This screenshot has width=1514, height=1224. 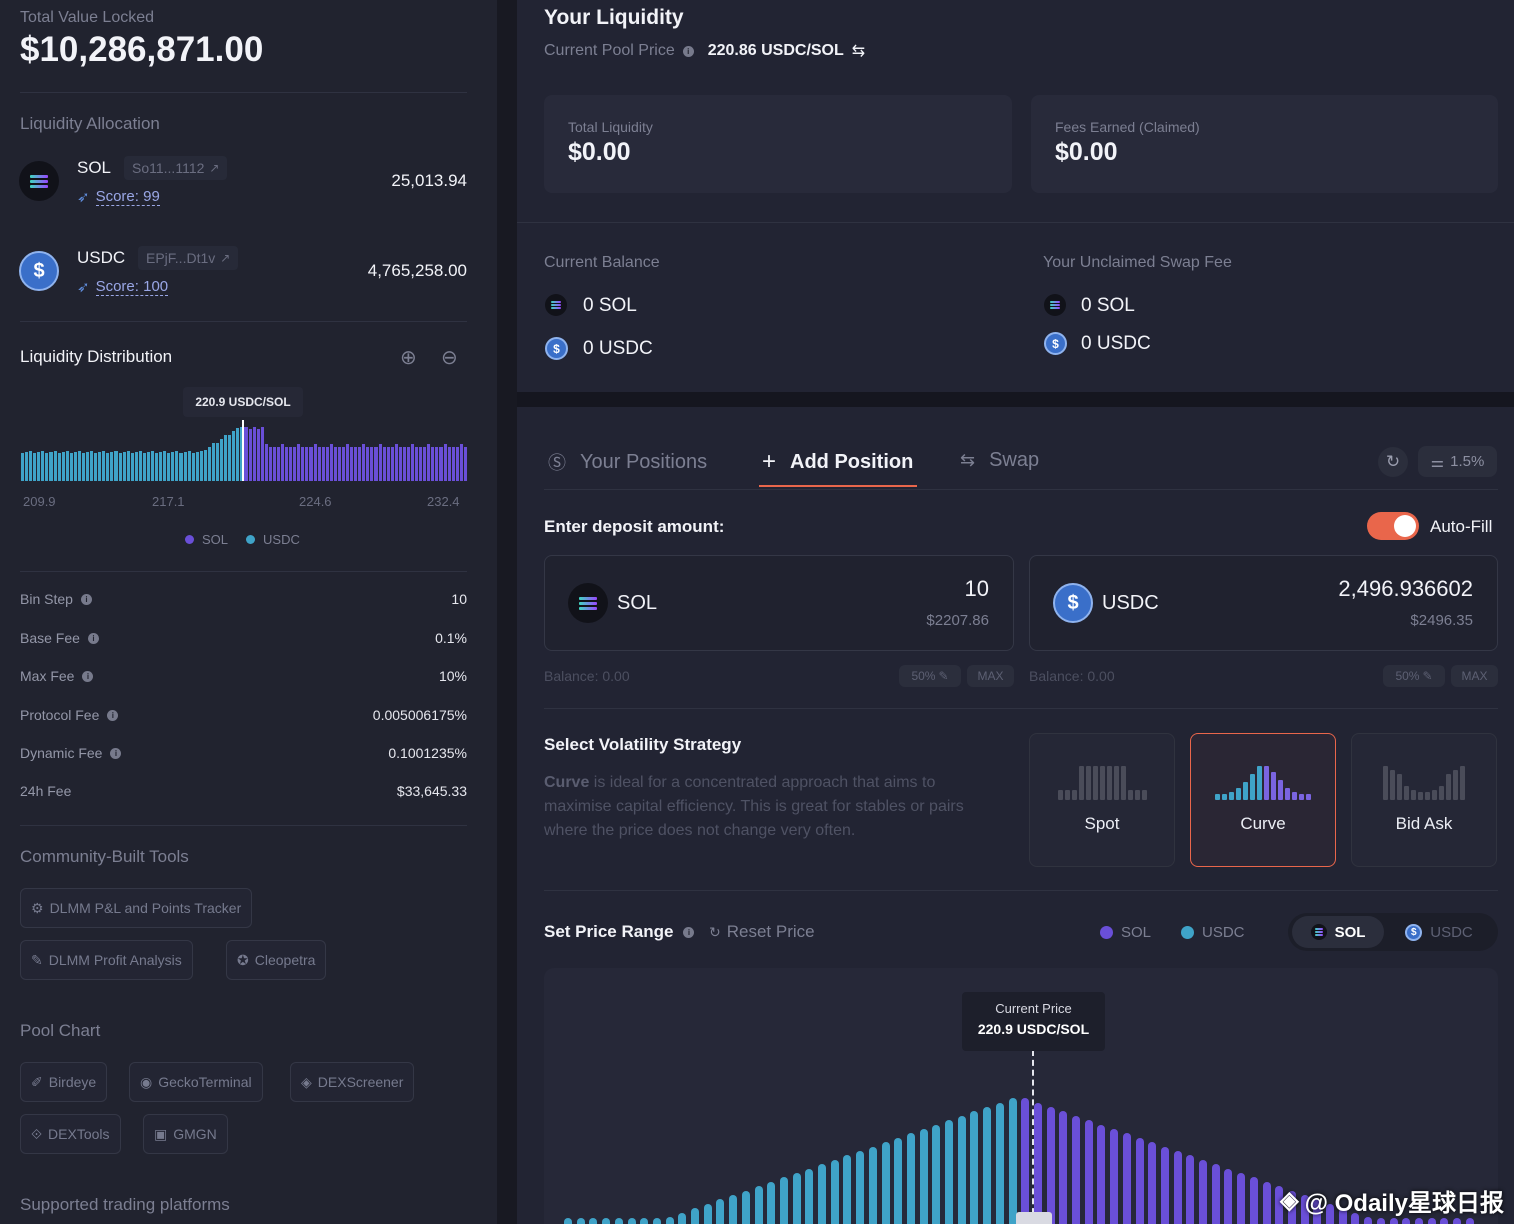 I want to click on chart-link: ▣ GMGN, so click(x=185, y=1134).